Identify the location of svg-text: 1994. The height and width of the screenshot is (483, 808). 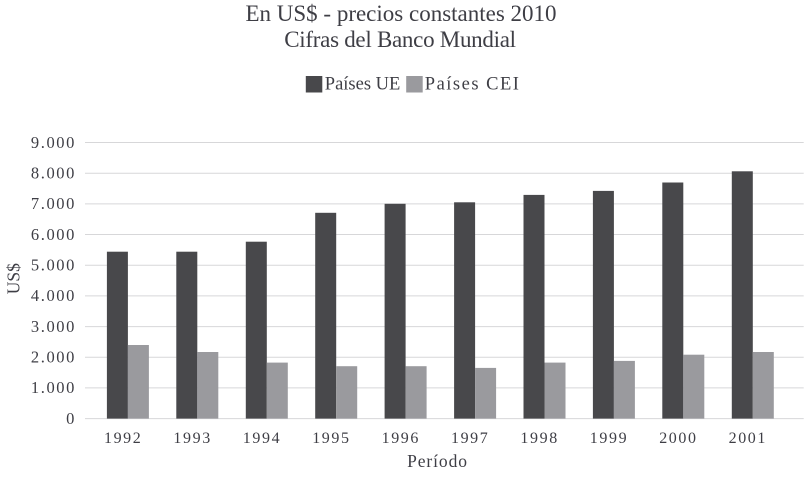
(262, 438).